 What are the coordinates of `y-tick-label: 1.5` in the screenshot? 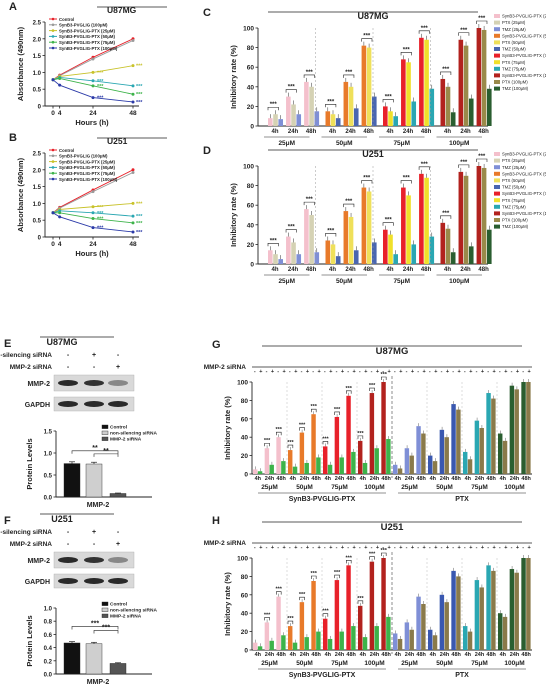 It's located at (37, 57).